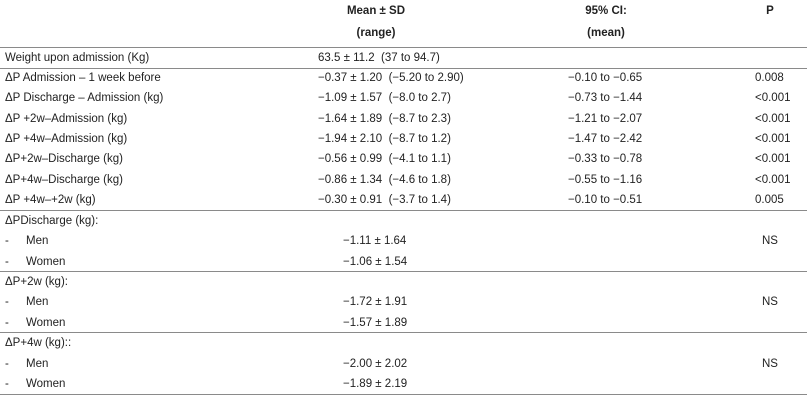 This screenshot has width=807, height=400. Describe the element at coordinates (64, 179) in the screenshot. I see `row-label: ΔP+4w–Discharge (kg)` at that location.